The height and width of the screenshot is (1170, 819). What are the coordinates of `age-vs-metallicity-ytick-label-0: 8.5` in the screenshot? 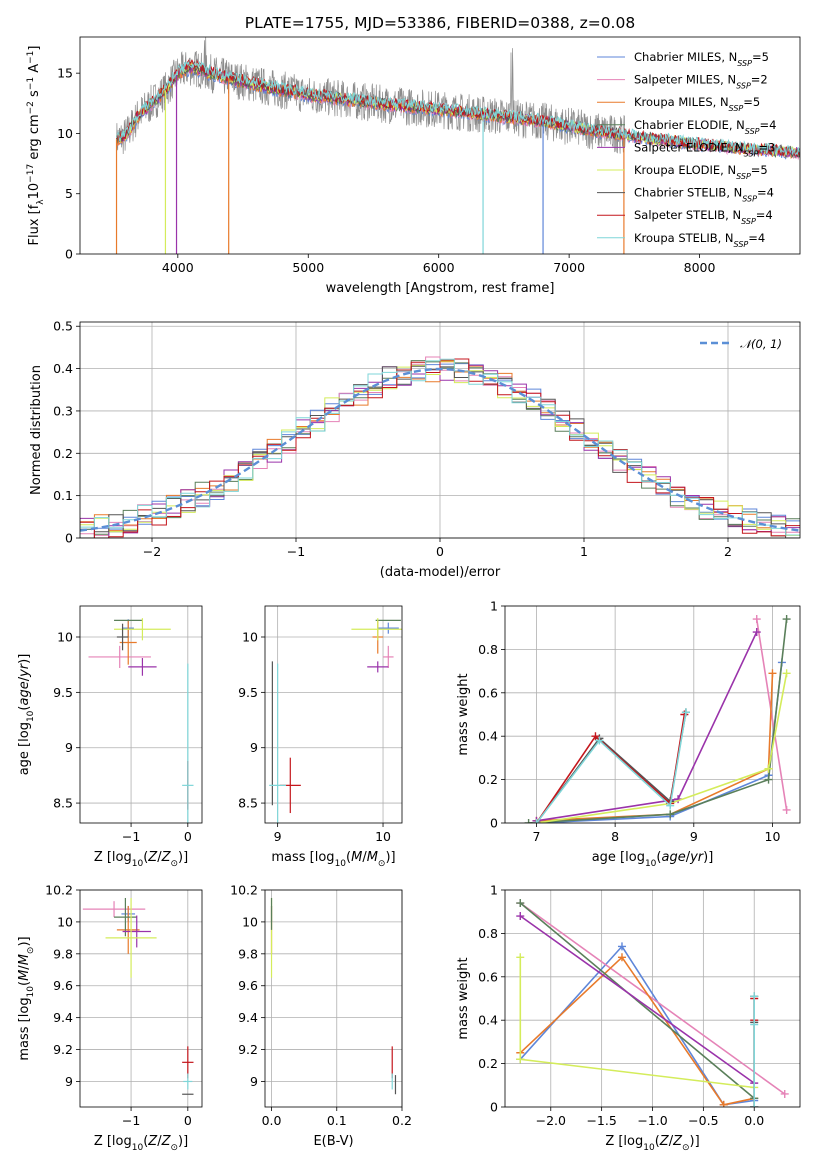 It's located at (63, 803).